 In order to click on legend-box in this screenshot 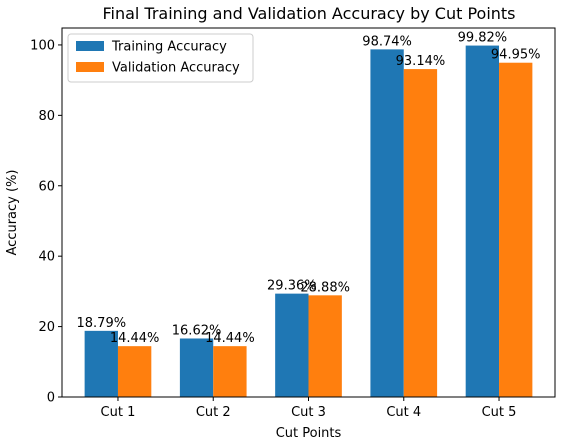, I will do `click(160, 58)`.